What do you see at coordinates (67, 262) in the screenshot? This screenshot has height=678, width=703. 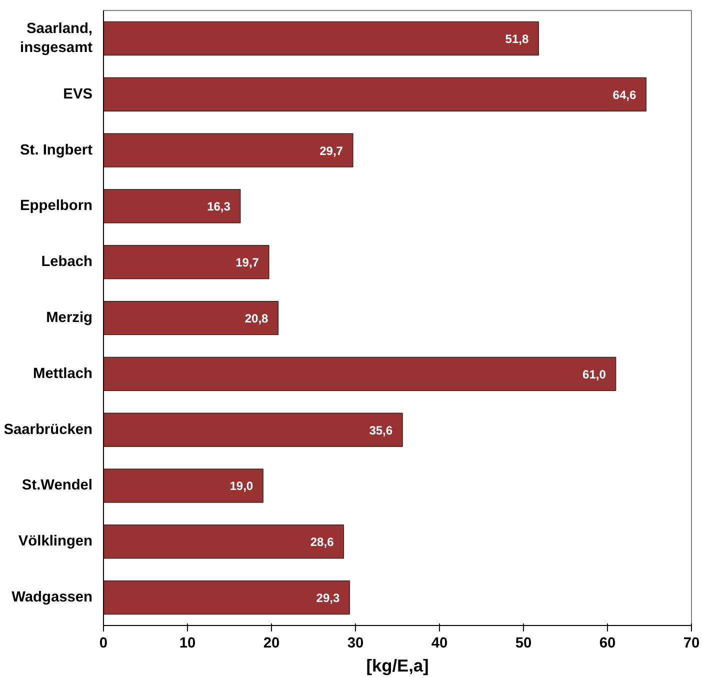 I see `y-tick-label: Lebach` at bounding box center [67, 262].